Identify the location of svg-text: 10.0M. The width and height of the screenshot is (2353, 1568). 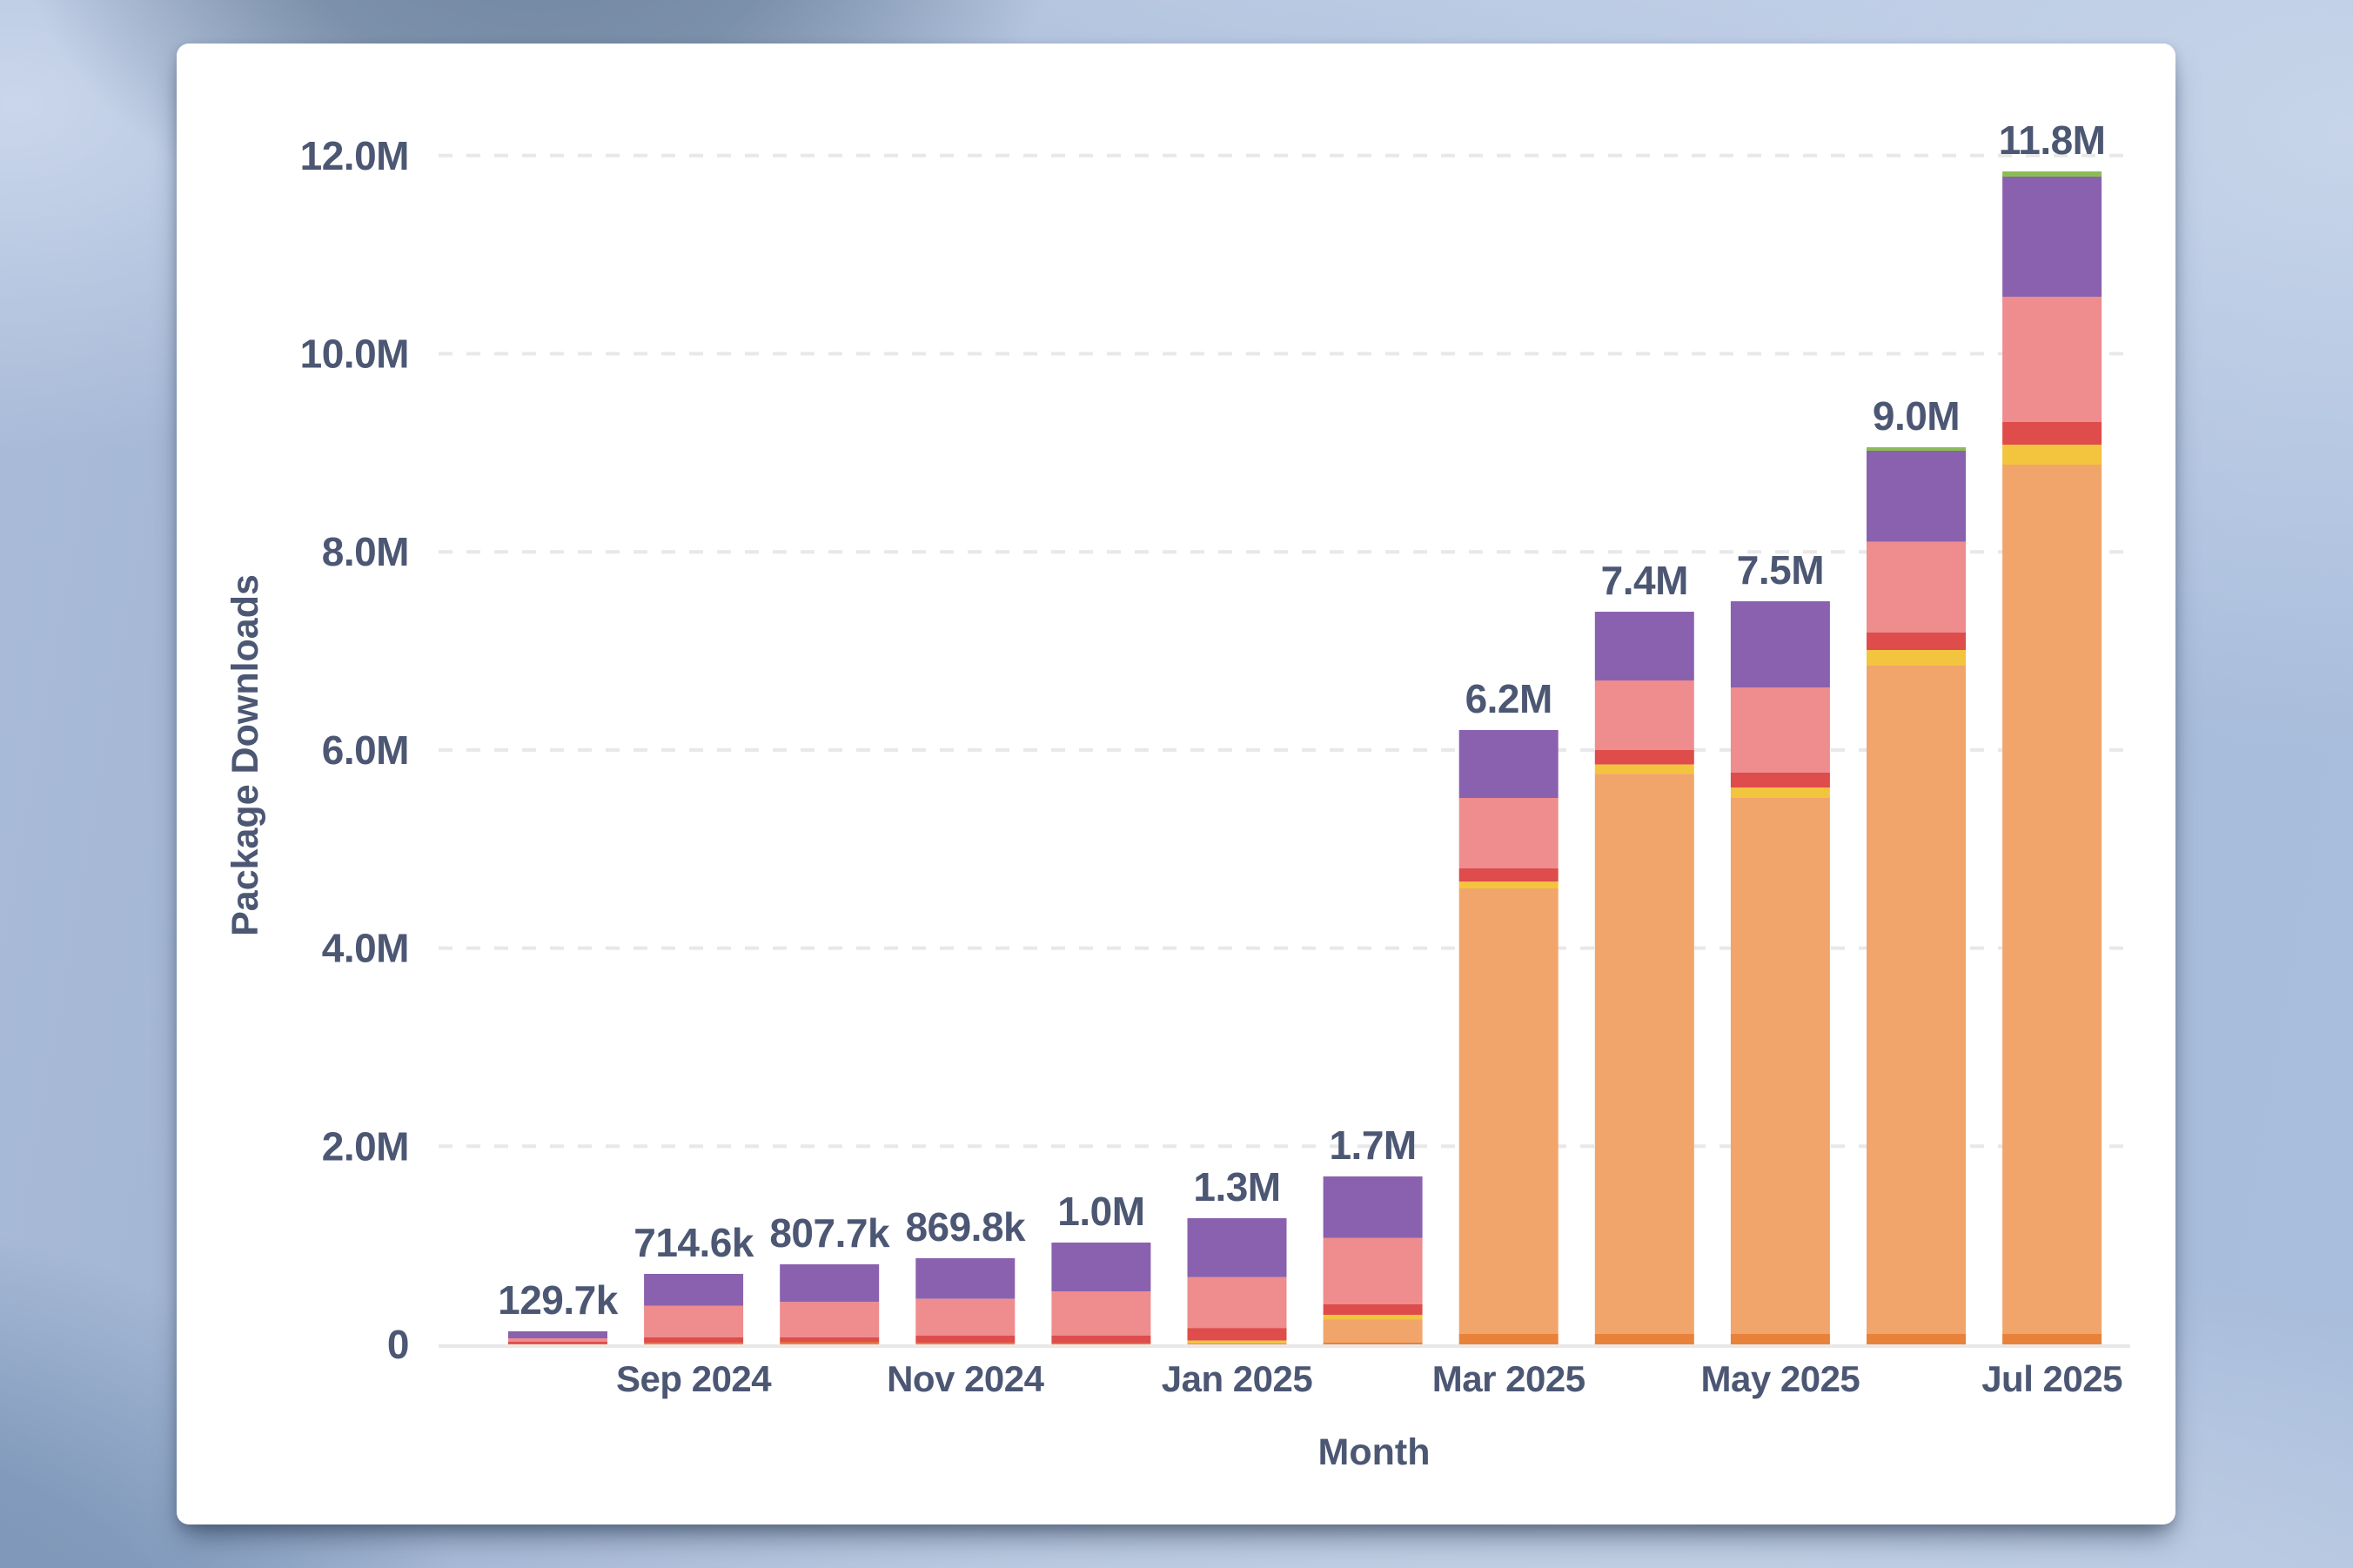
(354, 355).